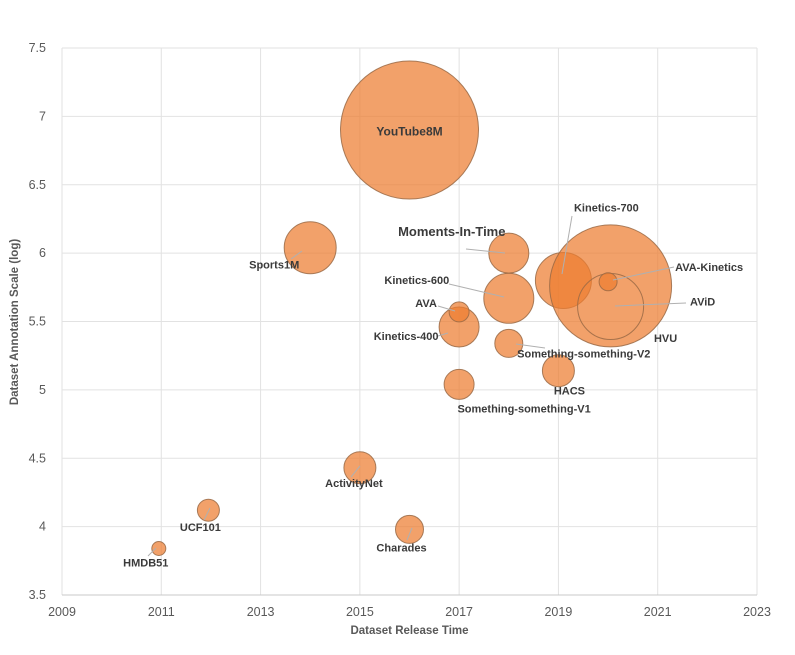 The image size is (795, 655). I want to click on x-tick-2011: 2011, so click(161, 612).